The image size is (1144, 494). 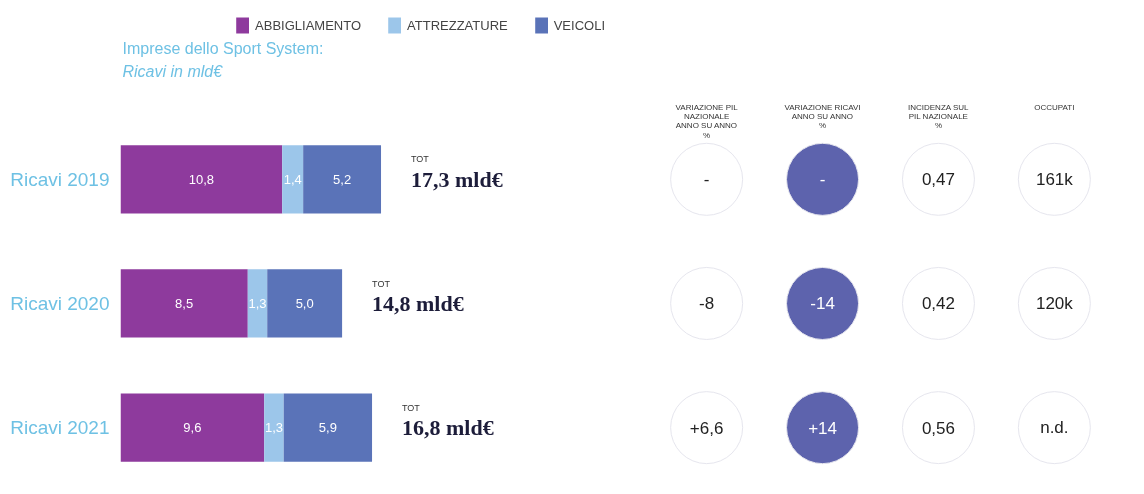 I want to click on text: +6,6, so click(x=706, y=428).